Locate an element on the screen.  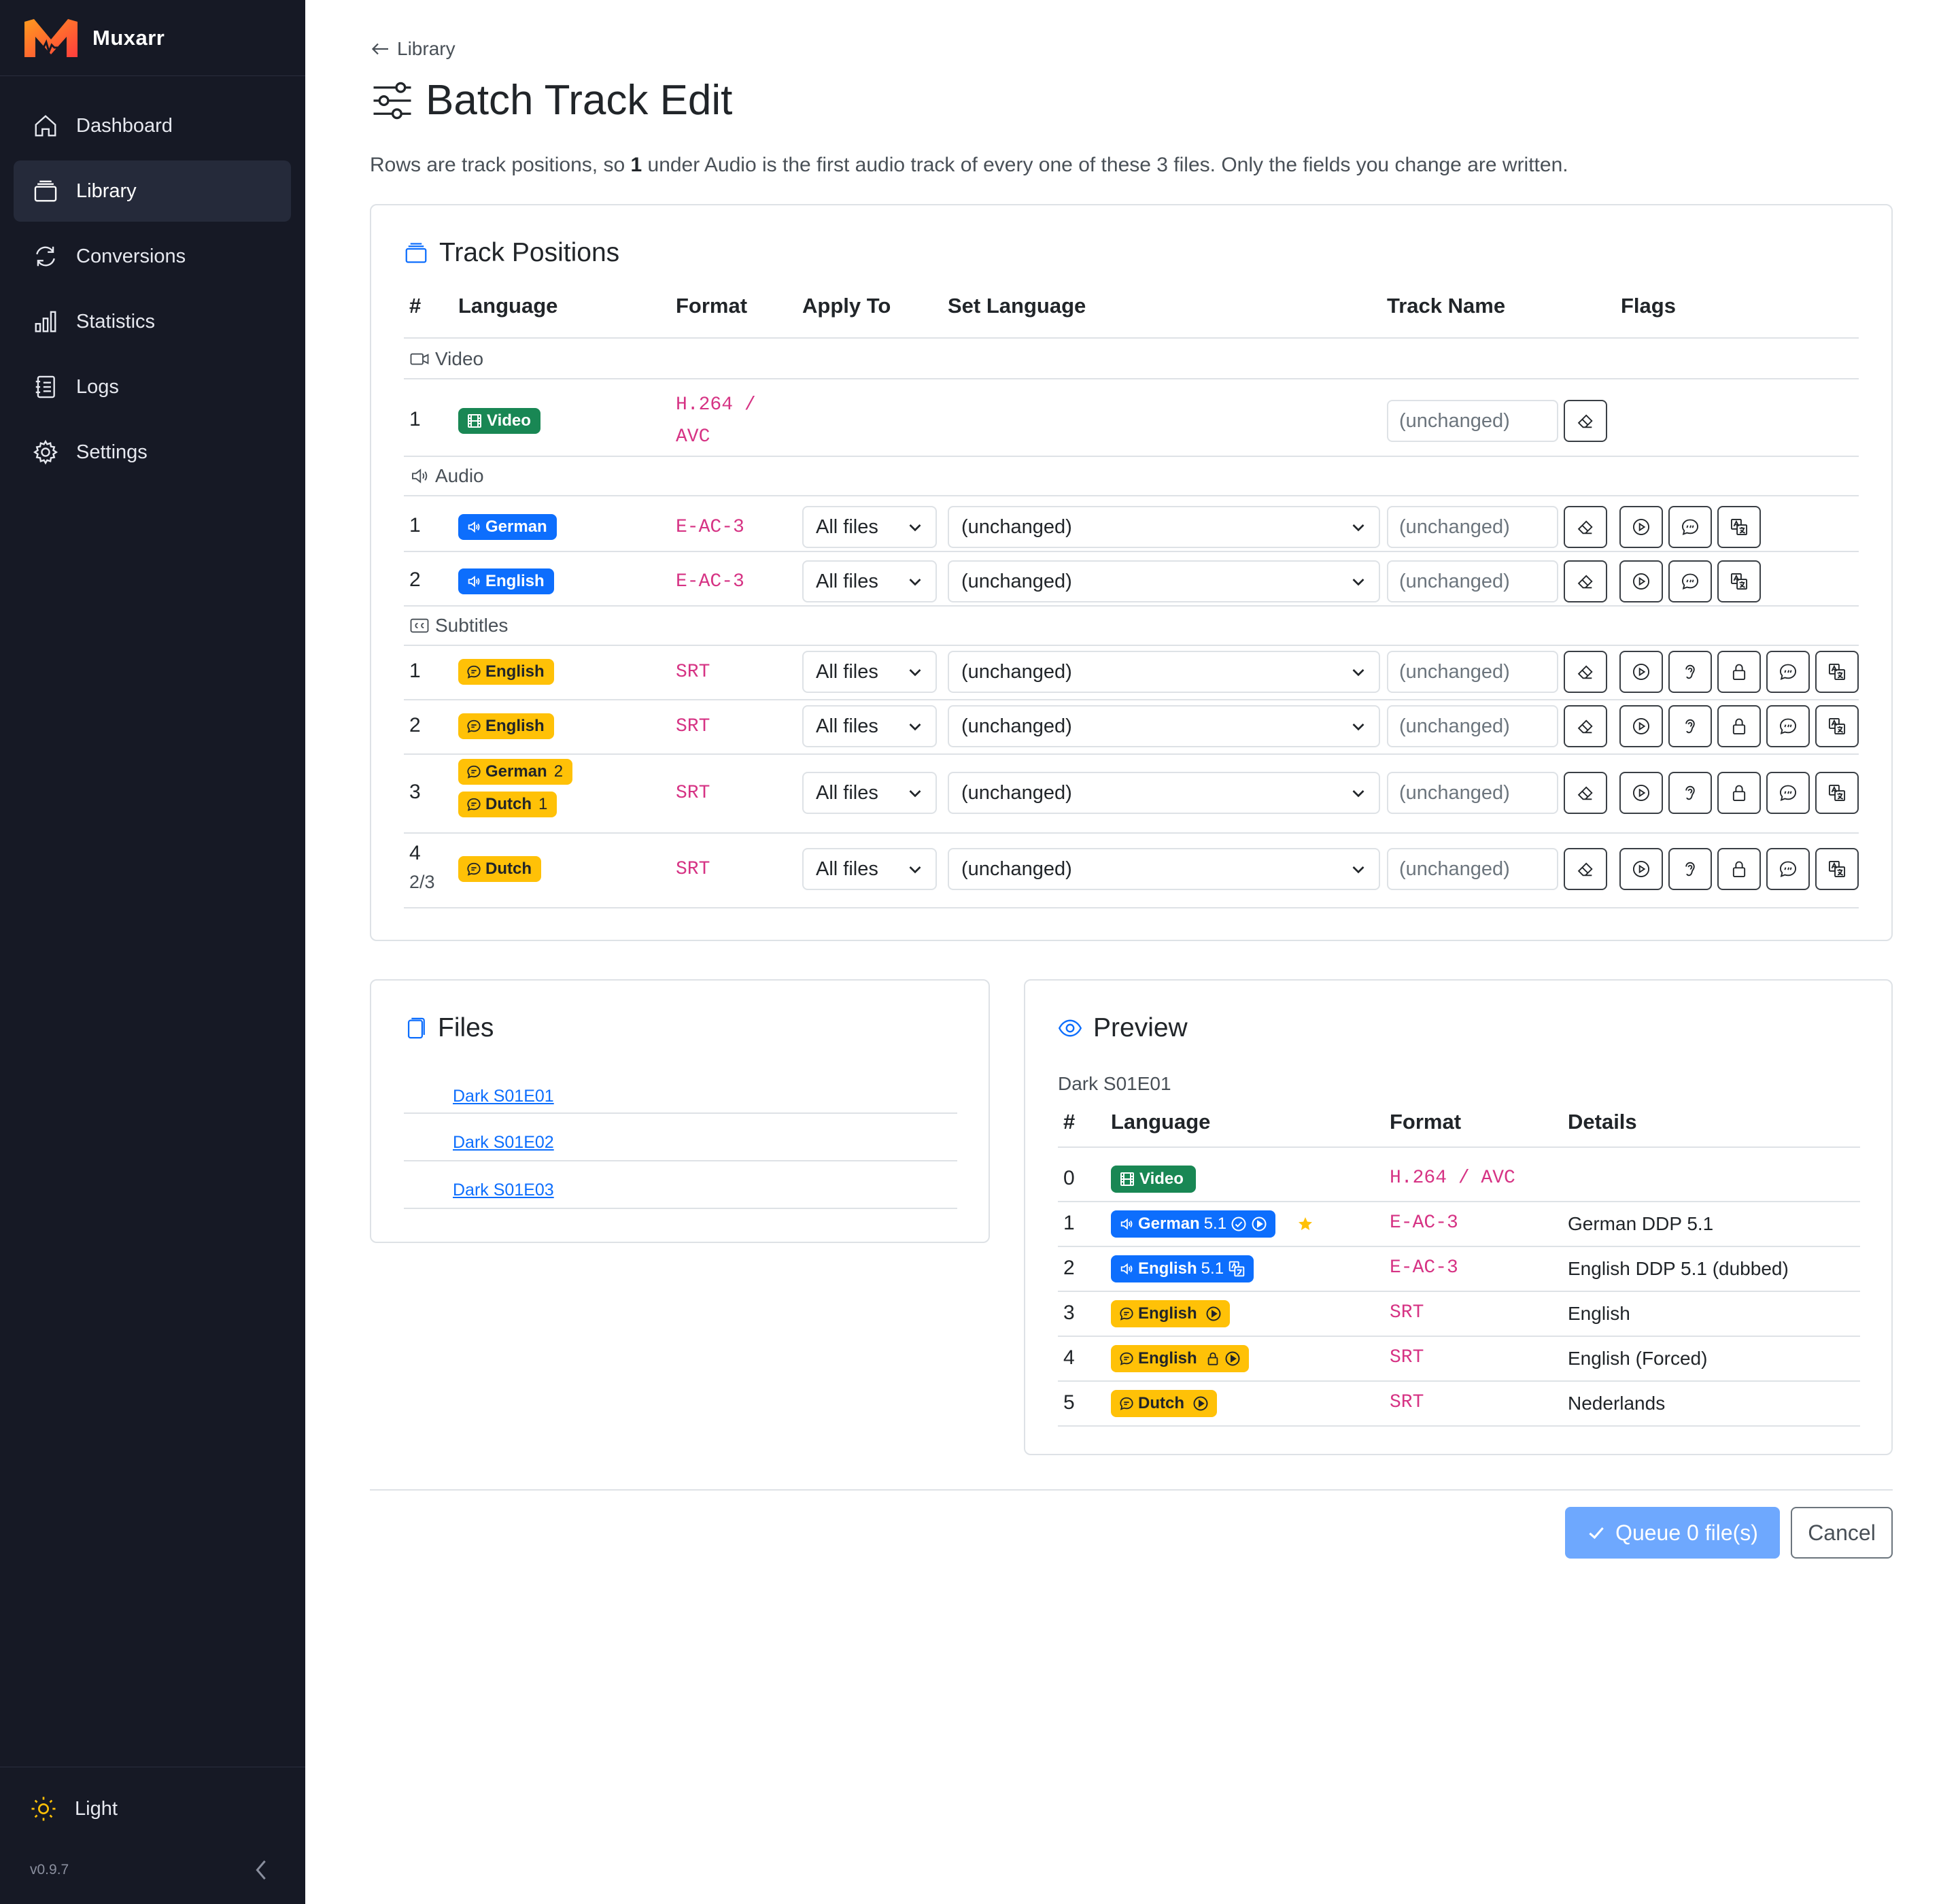
collection-icon is located at coordinates (45, 191).